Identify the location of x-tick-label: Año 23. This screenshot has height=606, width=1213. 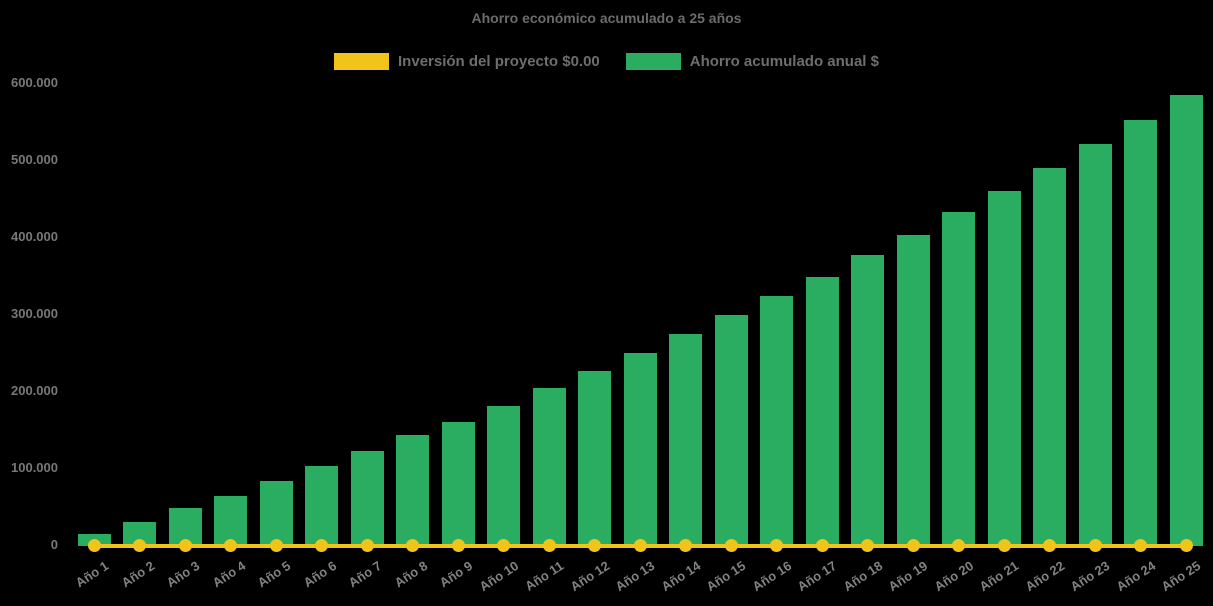
(1090, 576).